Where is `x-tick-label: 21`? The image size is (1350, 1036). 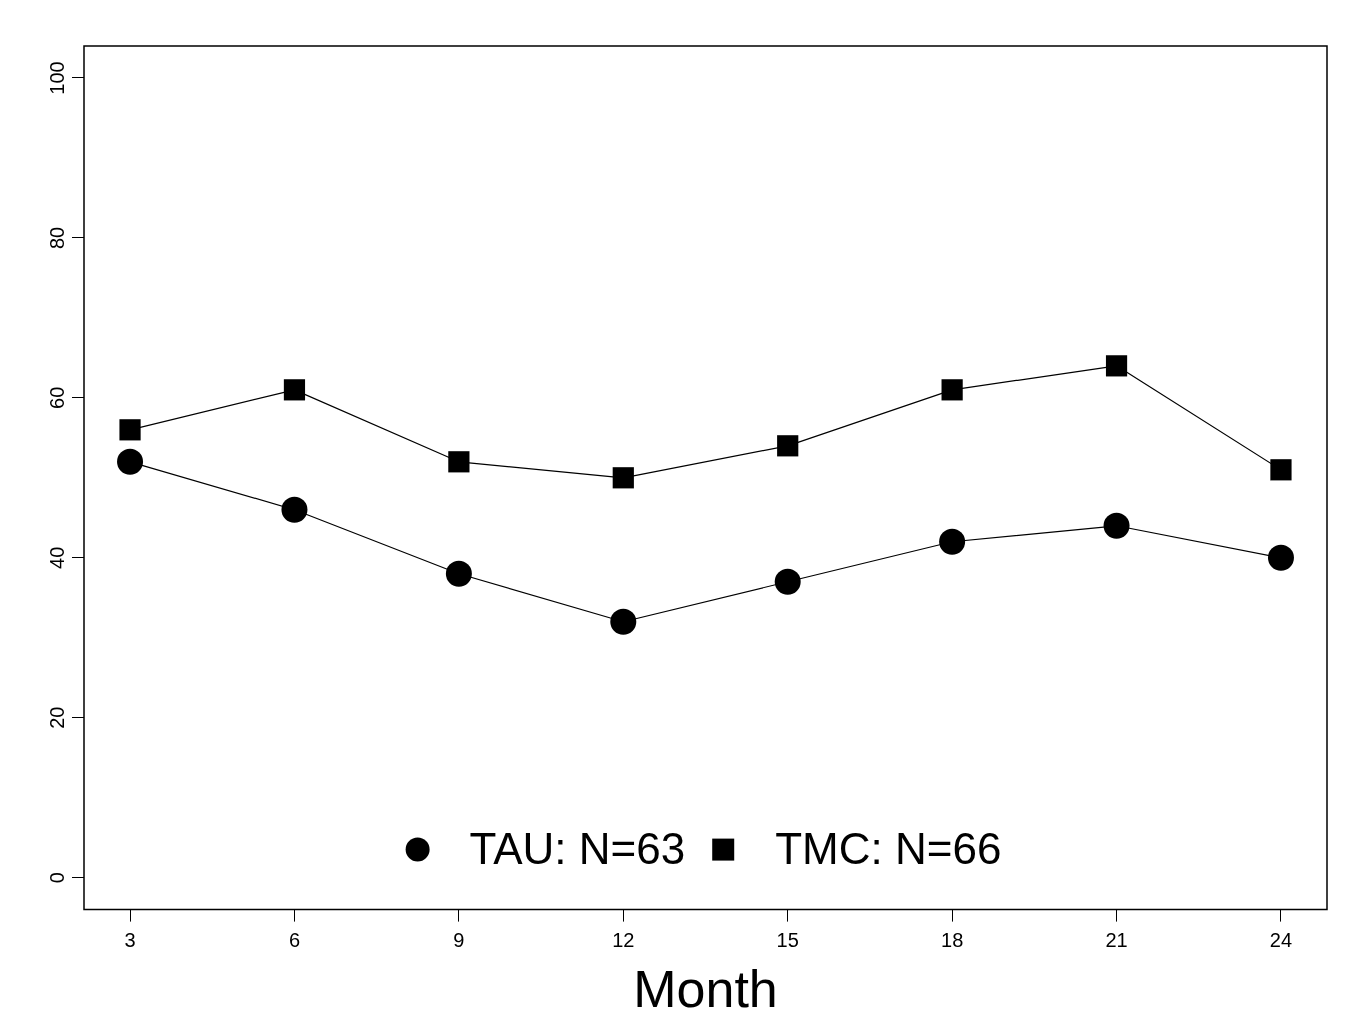
x-tick-label: 21 is located at coordinates (1116, 940).